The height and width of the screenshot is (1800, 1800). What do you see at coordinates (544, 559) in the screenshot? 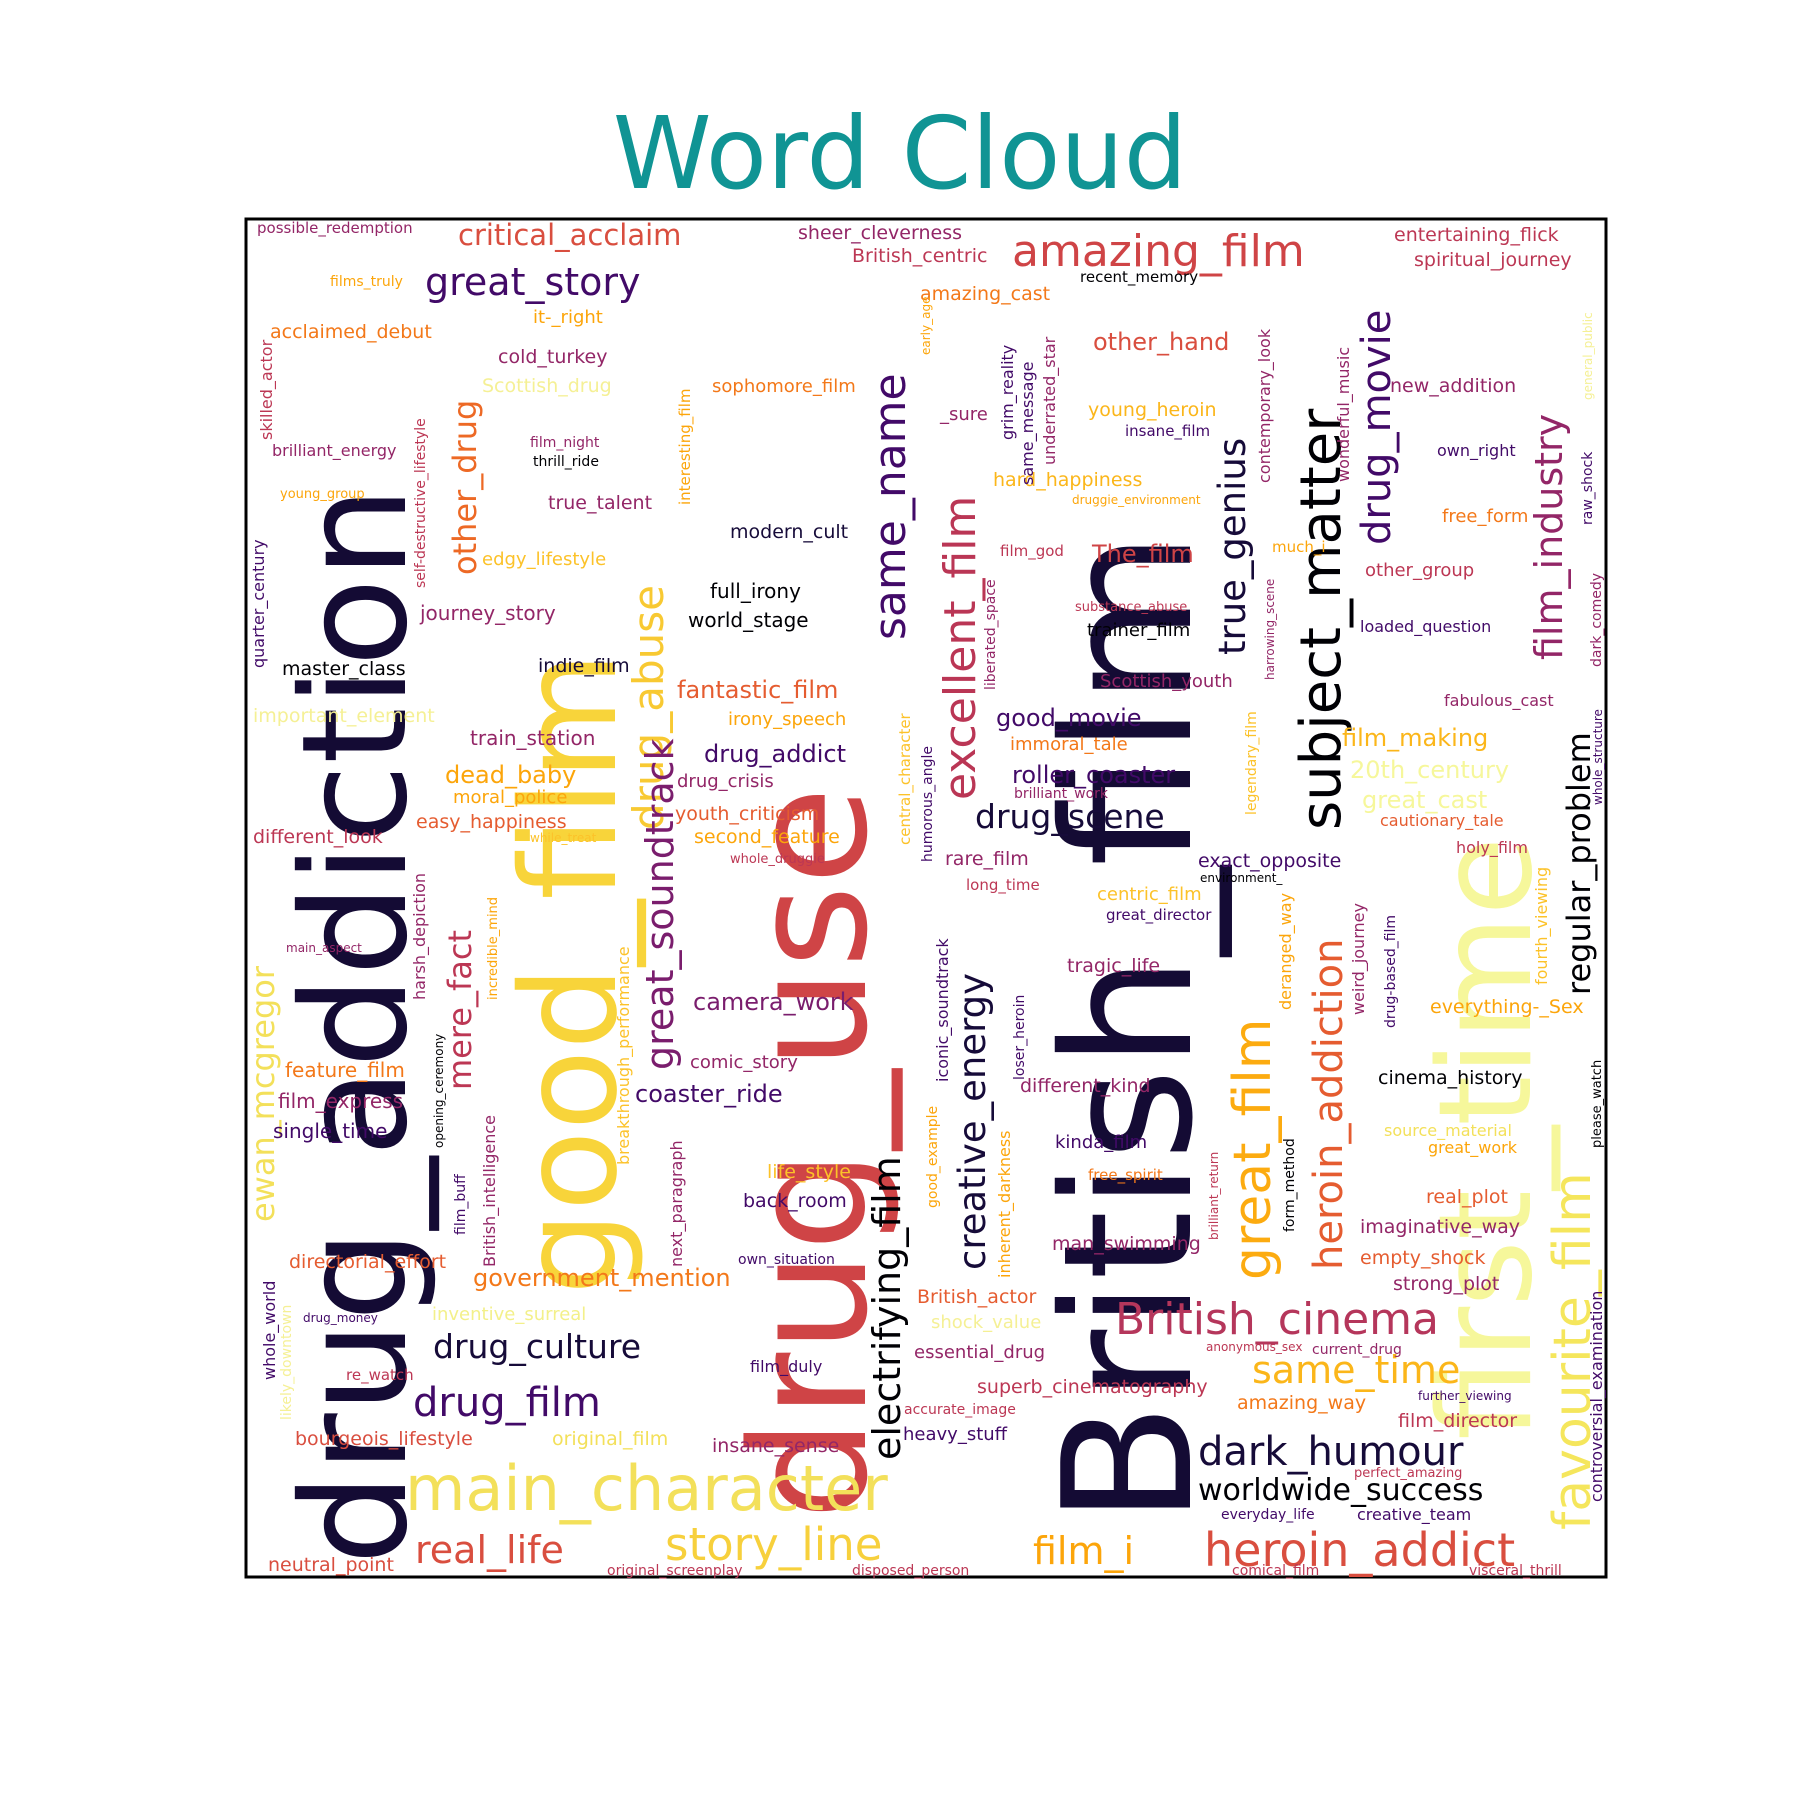
I see `word-edgy-lifestyle: edgy_lifestyle` at bounding box center [544, 559].